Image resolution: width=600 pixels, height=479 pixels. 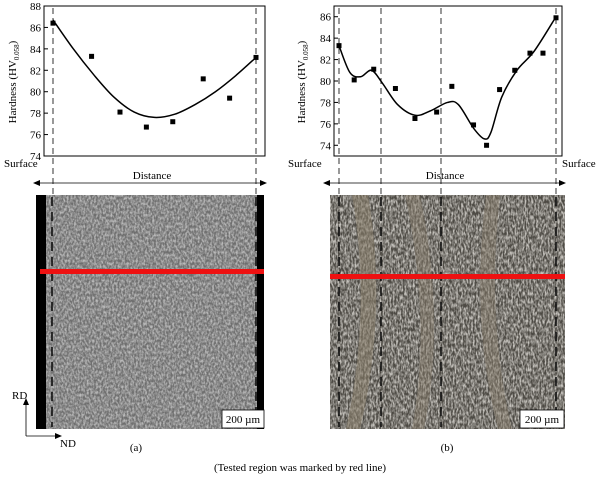 What do you see at coordinates (326, 39) in the screenshot?
I see `y-tick-label-b-5: 84` at bounding box center [326, 39].